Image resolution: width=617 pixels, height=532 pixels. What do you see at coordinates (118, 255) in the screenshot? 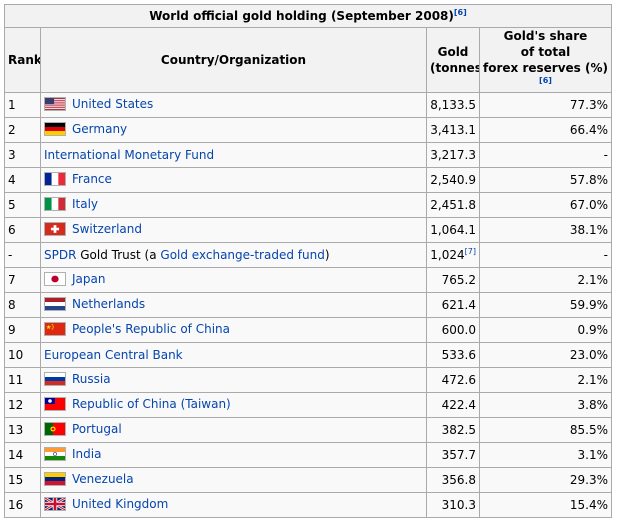
I see `row-text: Gold Trust (a` at bounding box center [118, 255].